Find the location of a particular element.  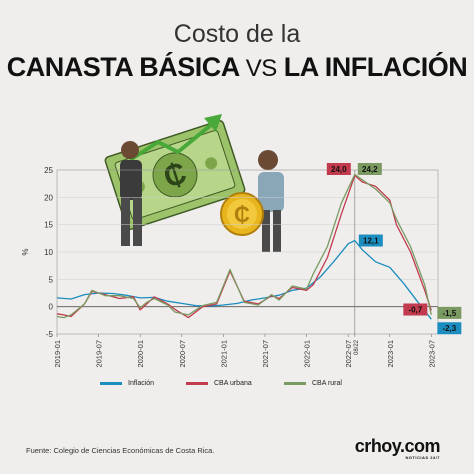

y-tick-label: 0 is located at coordinates (51, 307).